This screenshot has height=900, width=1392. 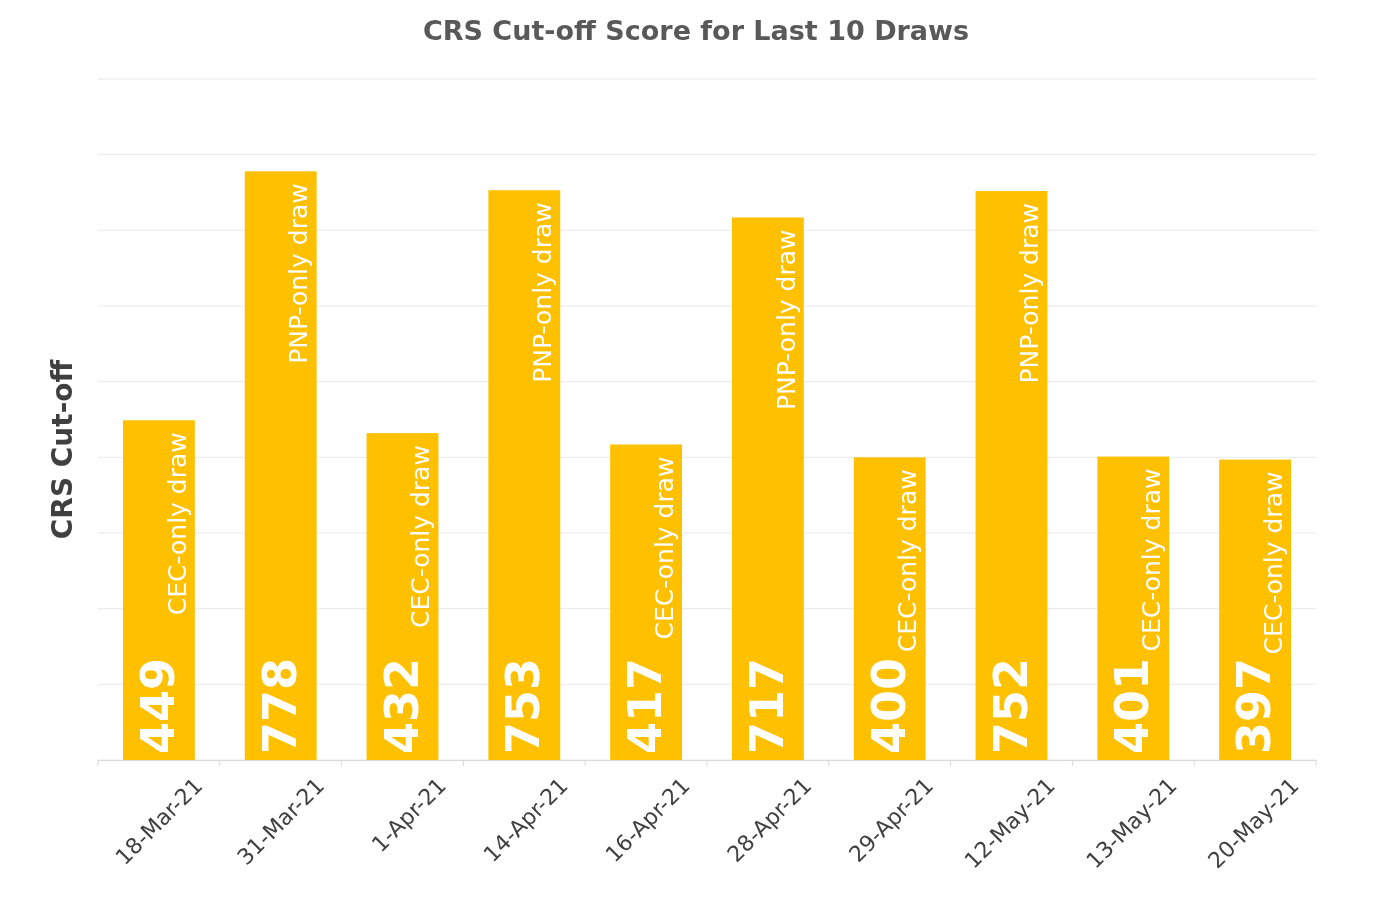 I want to click on data-label: 753, so click(x=523, y=705).